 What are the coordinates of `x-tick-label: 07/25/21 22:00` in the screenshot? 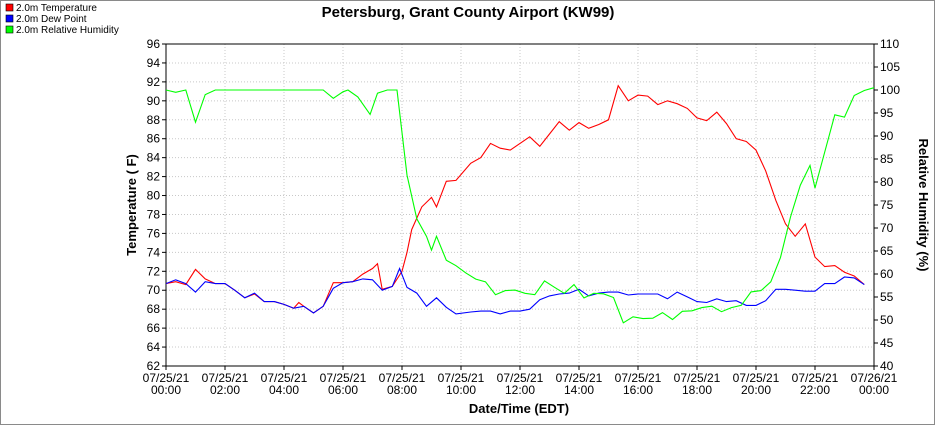 It's located at (815, 384).